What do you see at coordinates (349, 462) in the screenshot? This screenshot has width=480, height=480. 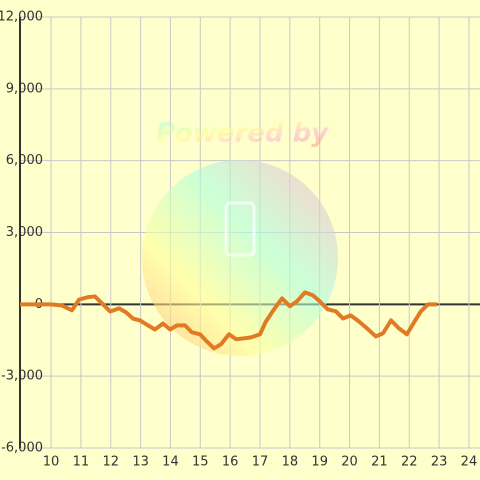 I see `x-tick-label: 20` at bounding box center [349, 462].